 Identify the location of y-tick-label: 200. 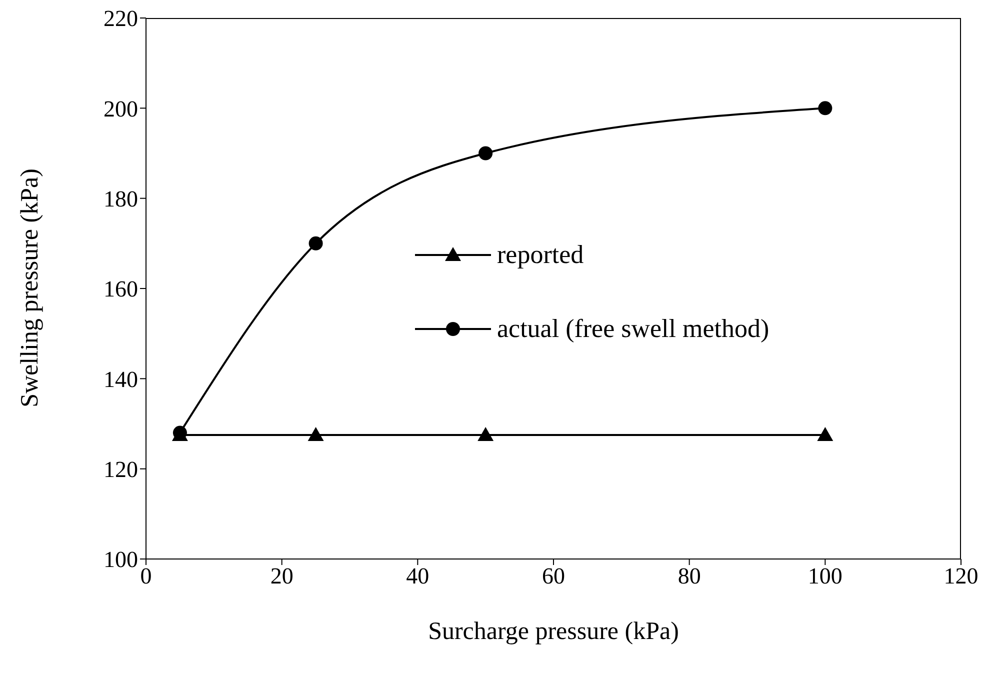
(121, 109).